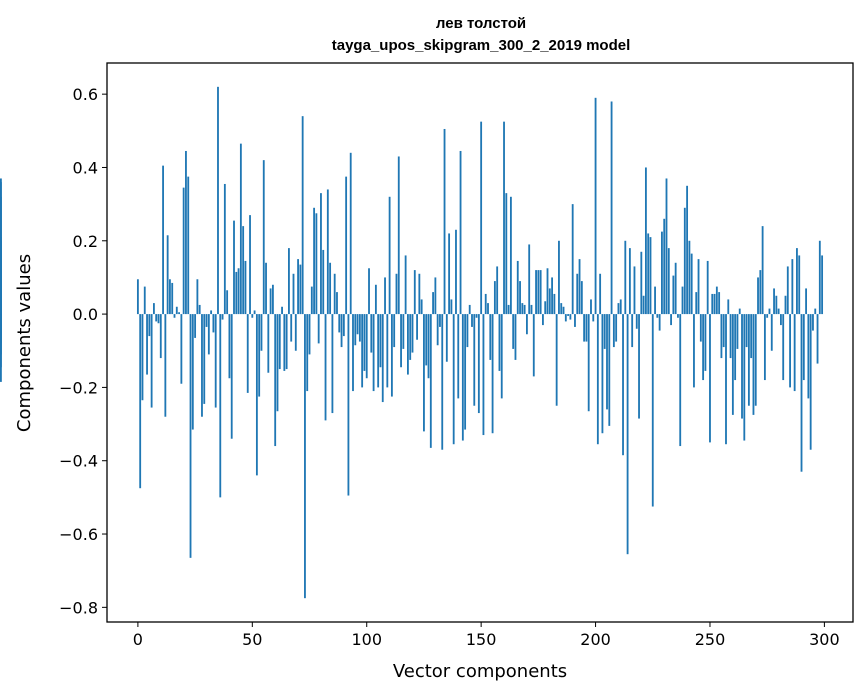 The width and height of the screenshot is (867, 696). I want to click on y-tick-label: −0.8, so click(78, 607).